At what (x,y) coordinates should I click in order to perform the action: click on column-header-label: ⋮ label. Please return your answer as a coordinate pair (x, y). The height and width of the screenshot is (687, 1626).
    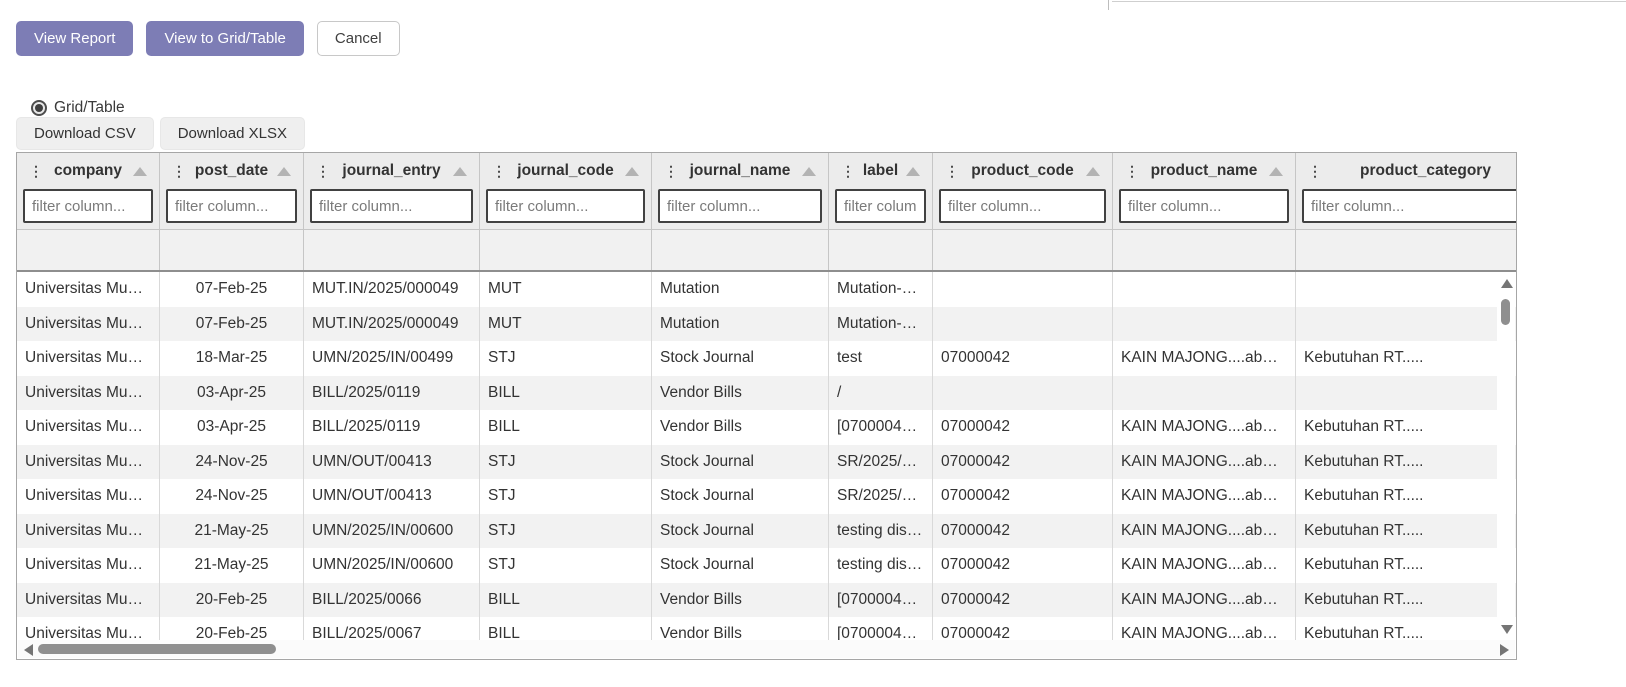
    Looking at the image, I should click on (881, 191).